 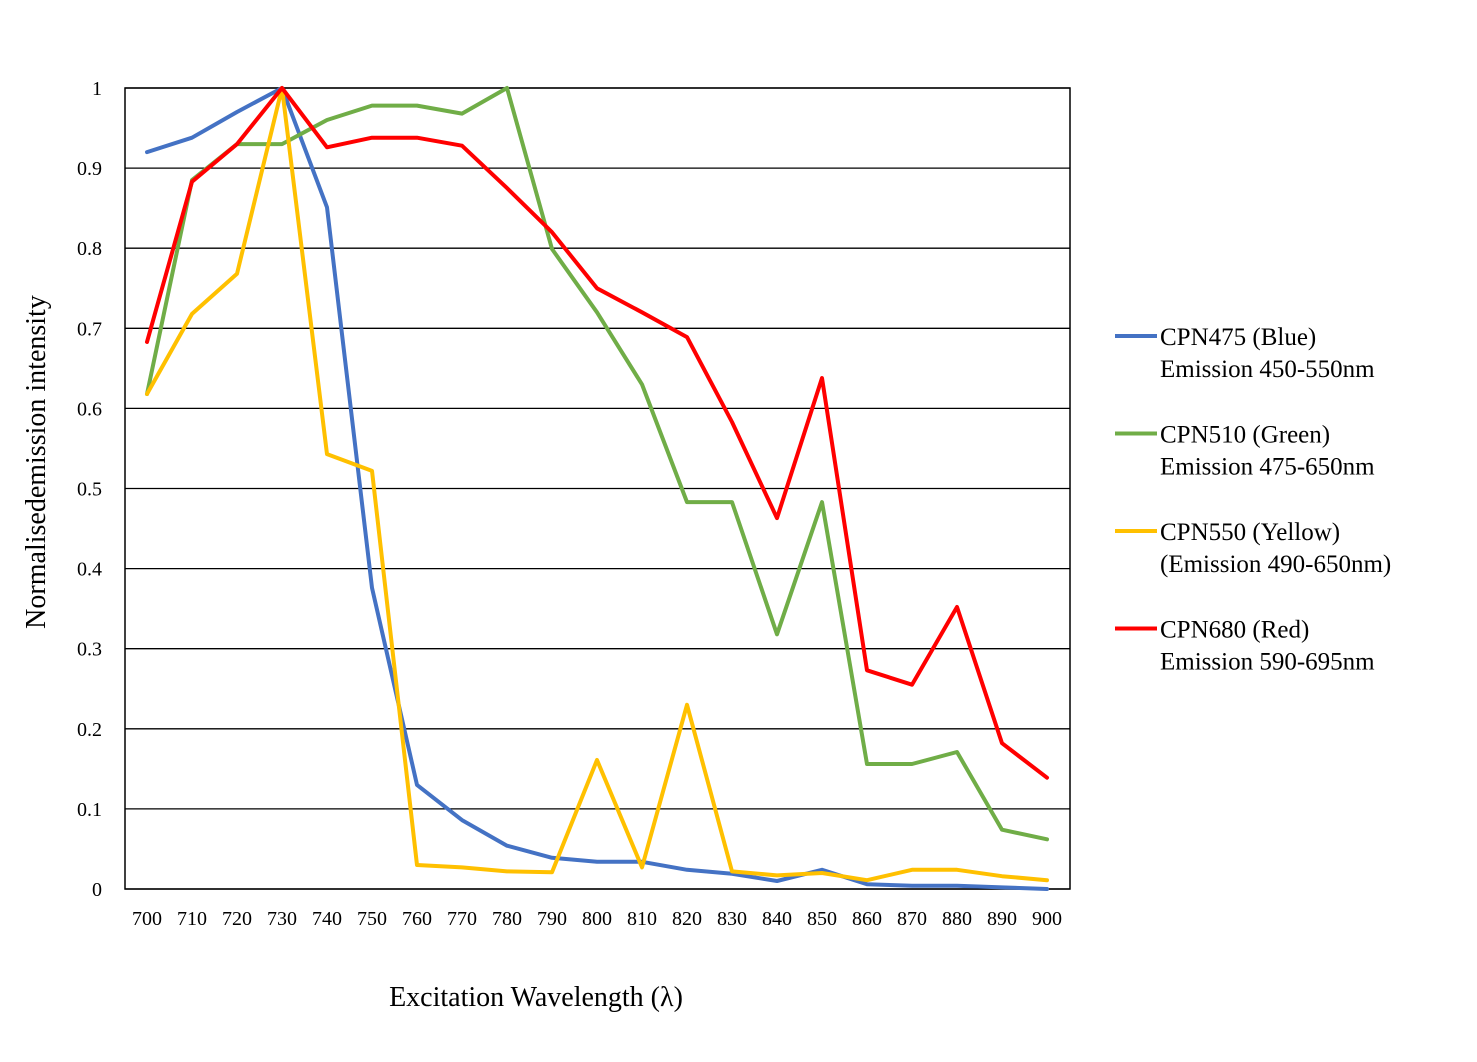 What do you see at coordinates (1047, 919) in the screenshot?
I see `x-tick-label: 900` at bounding box center [1047, 919].